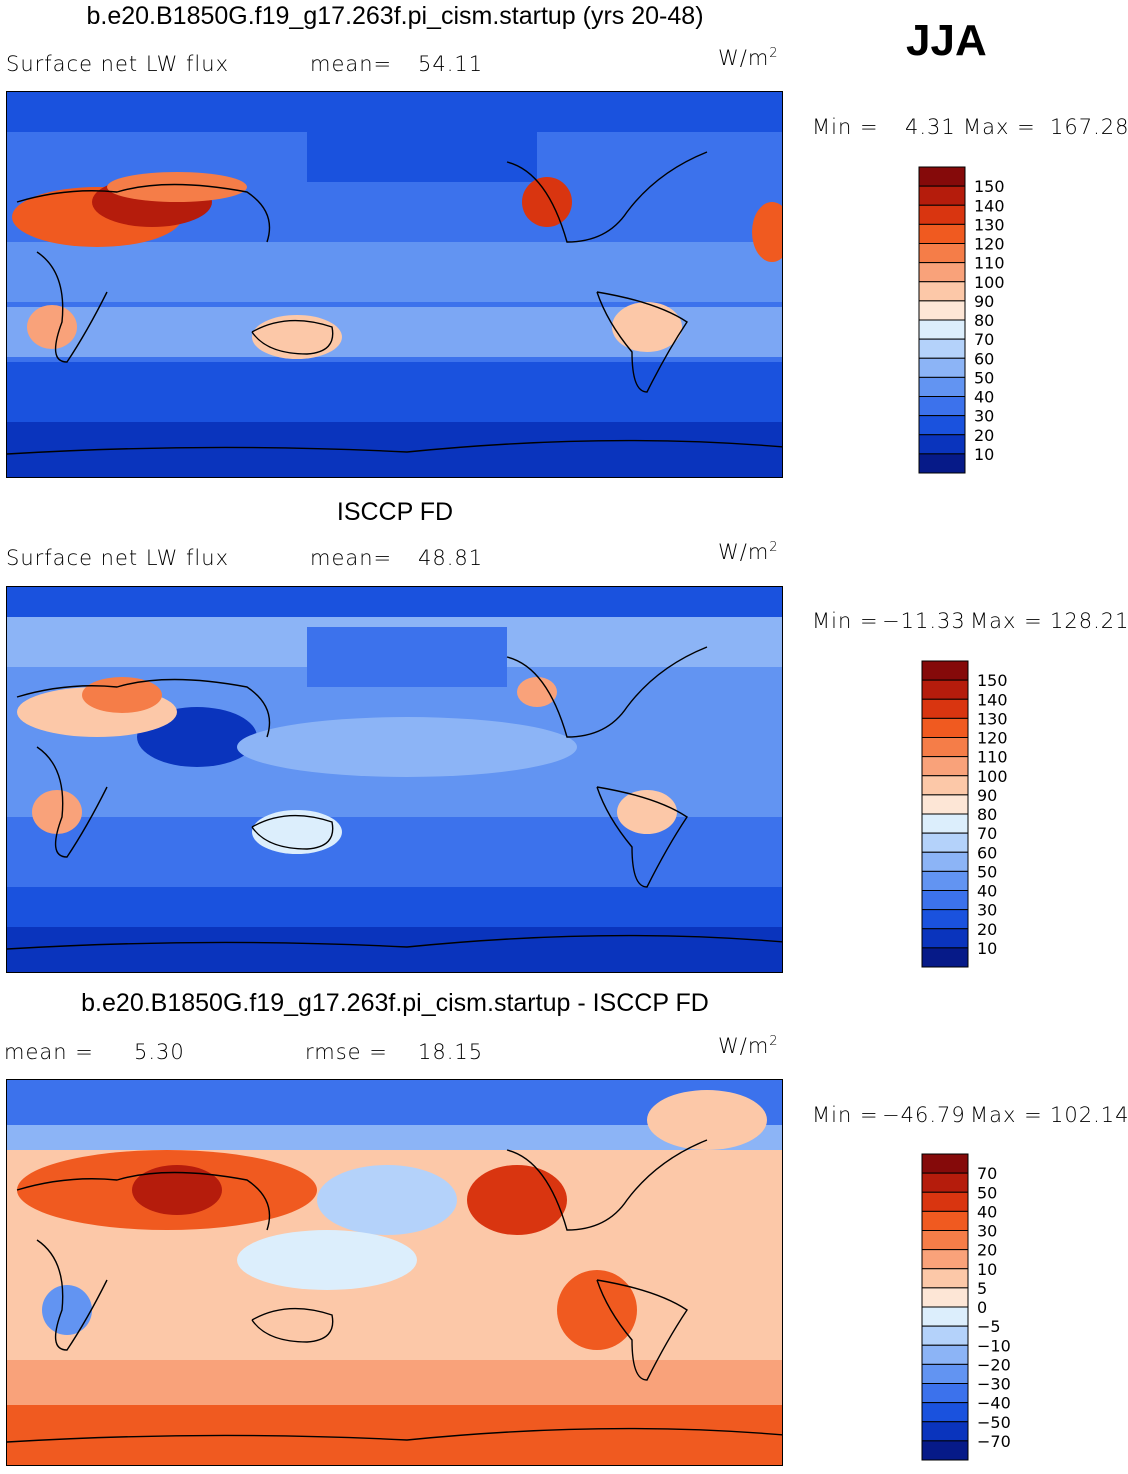 The width and height of the screenshot is (1128, 1474). I want to click on panel1-colorbar: 150 140 130 120 110 100 90 80 70 60 50 40 30 20 10, so click(978, 320).